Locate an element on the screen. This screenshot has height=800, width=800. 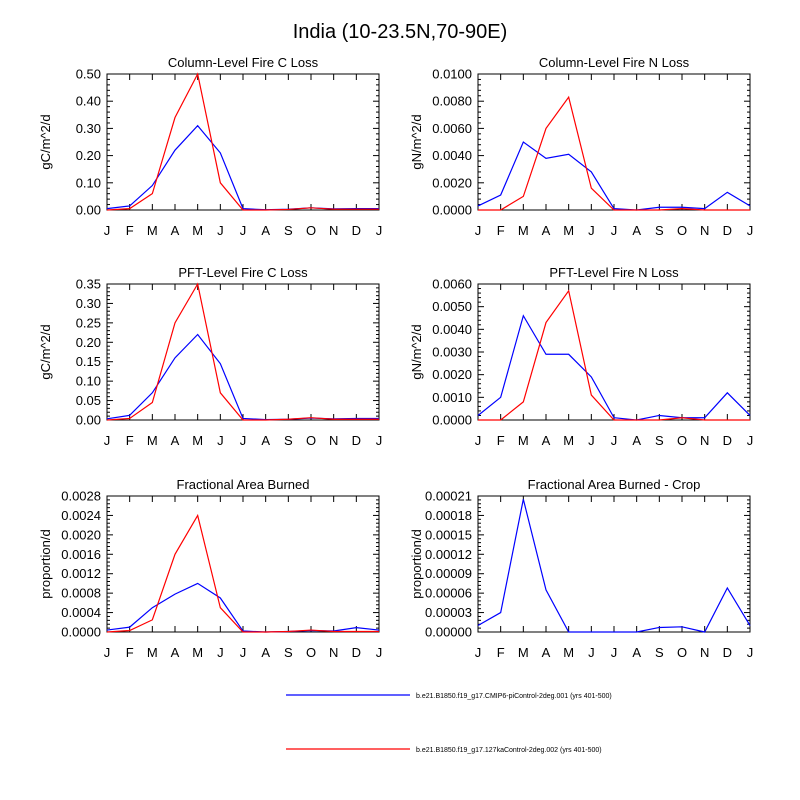
y-tick-label: 0.00015 is located at coordinates (448, 534).